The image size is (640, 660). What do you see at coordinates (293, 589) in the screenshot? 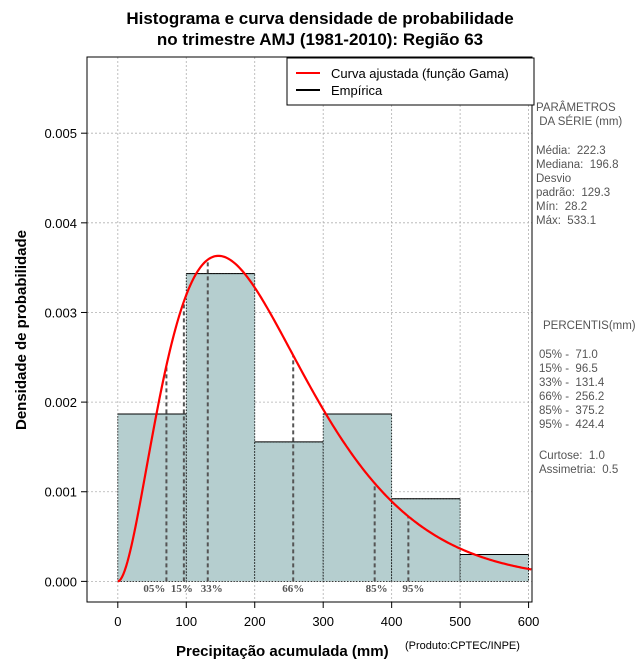
I see `percentile-label: 66%` at bounding box center [293, 589].